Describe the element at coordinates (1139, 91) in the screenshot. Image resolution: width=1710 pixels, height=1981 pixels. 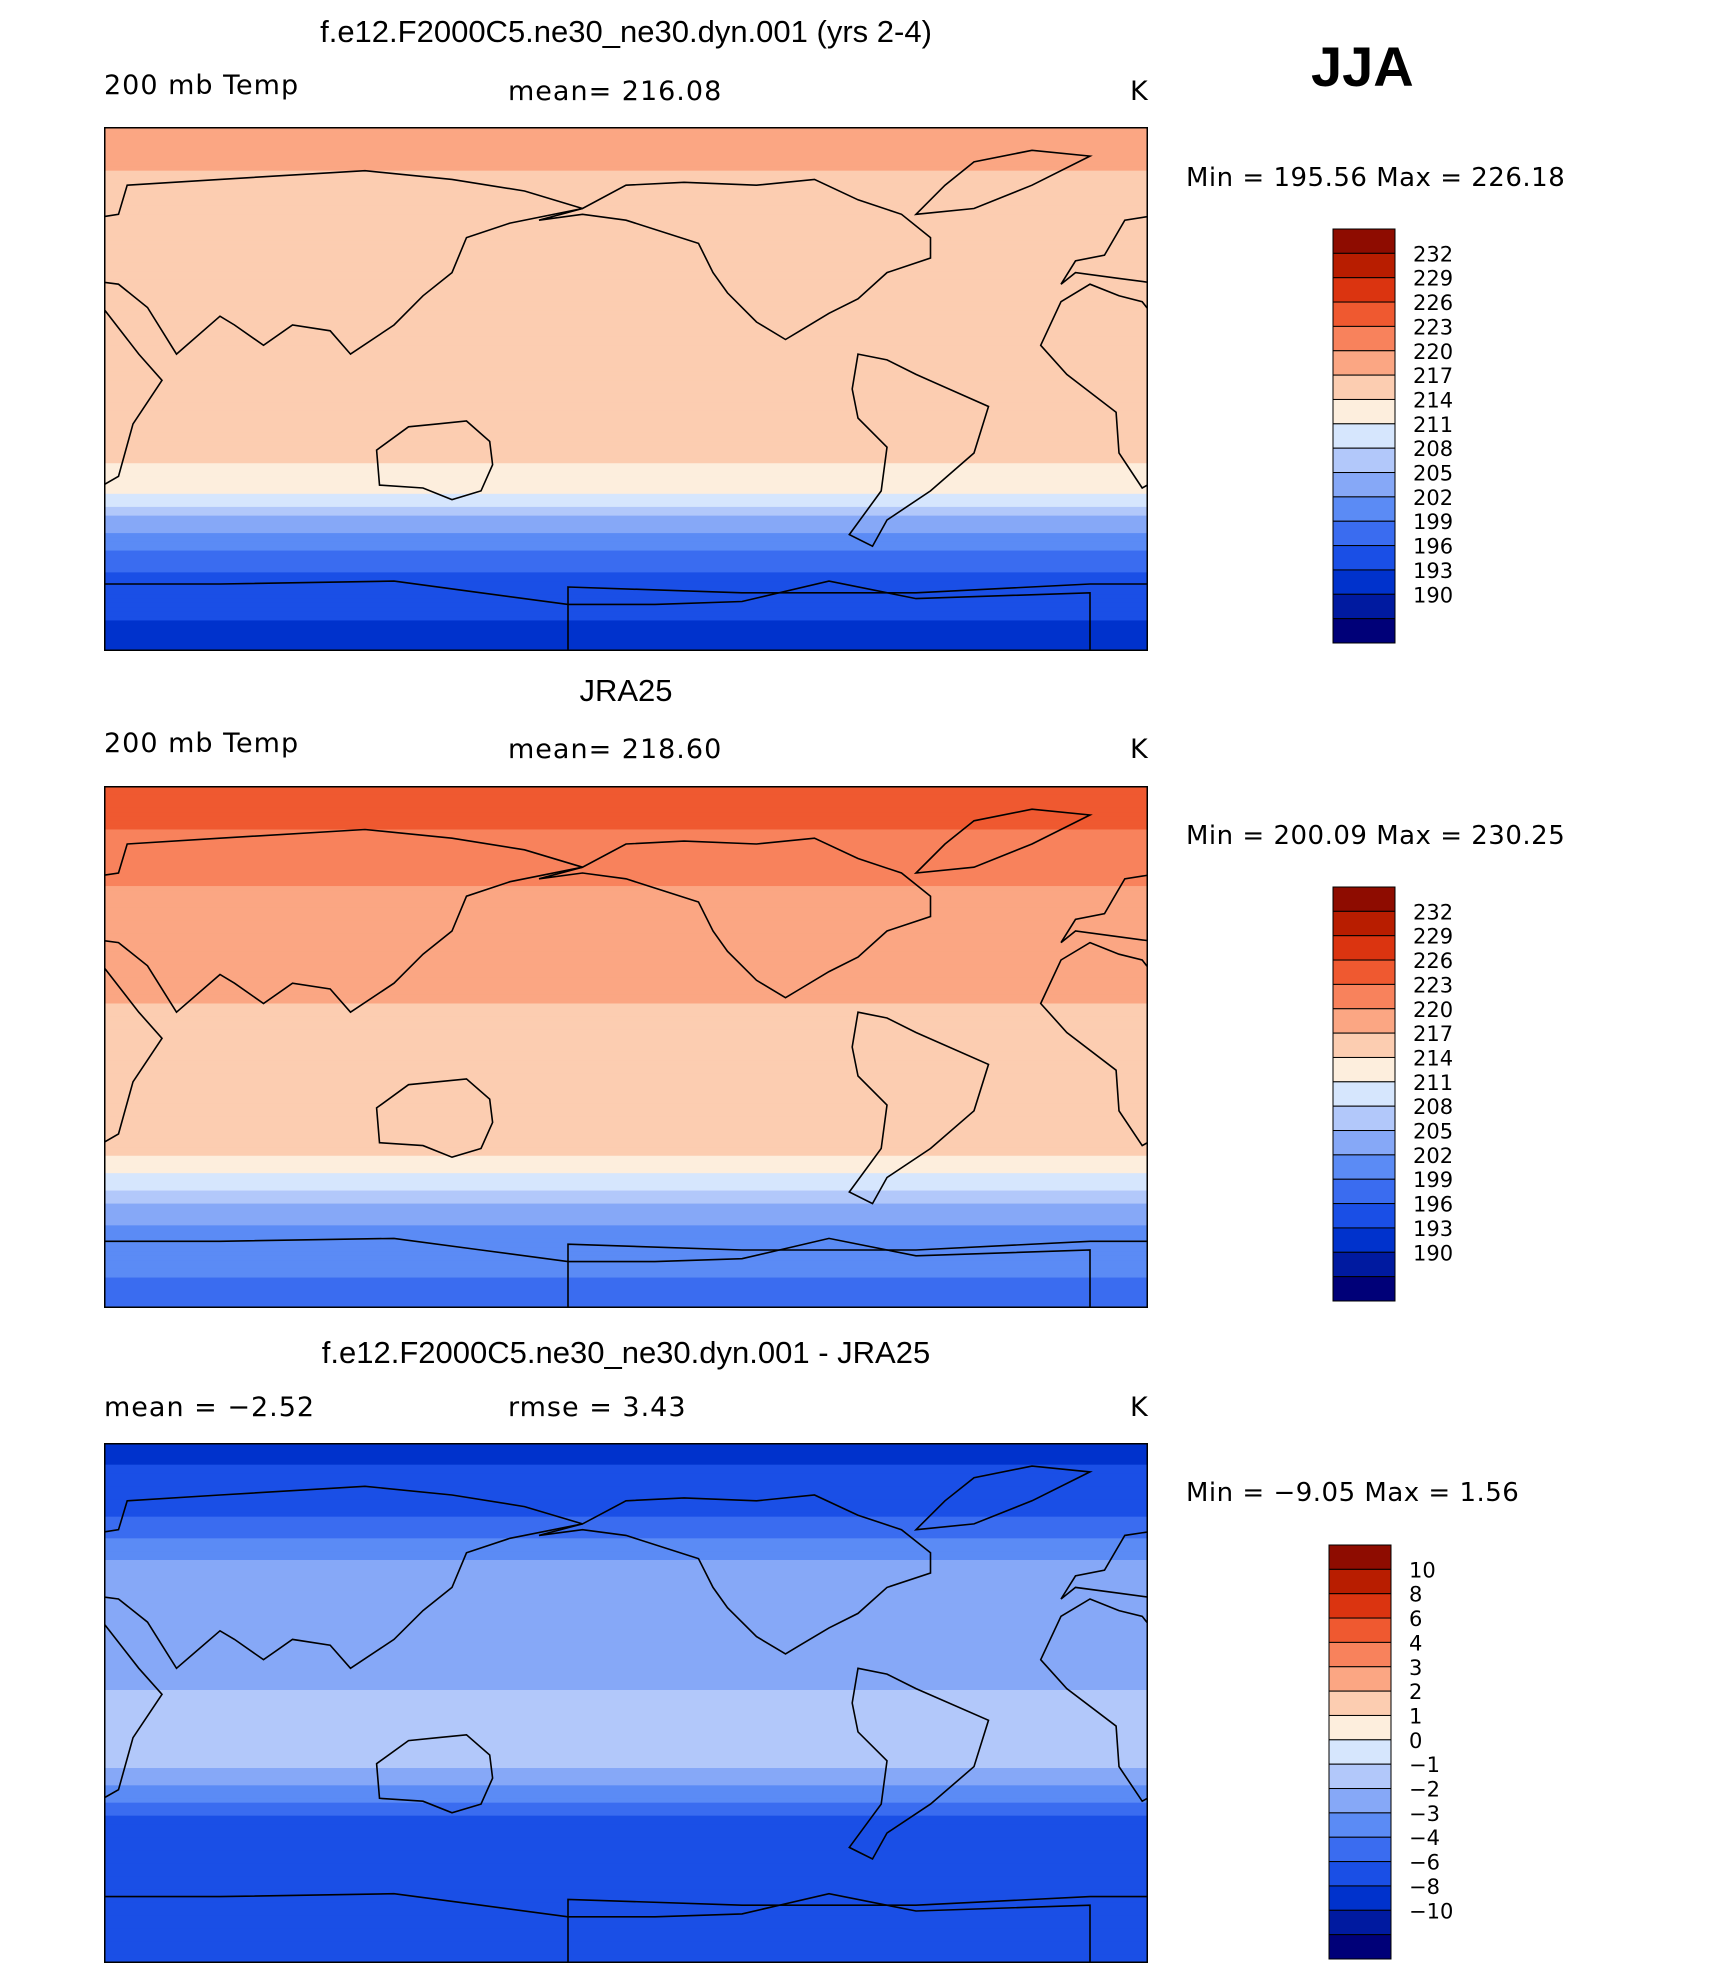
I see `panel-1-units: K` at that location.